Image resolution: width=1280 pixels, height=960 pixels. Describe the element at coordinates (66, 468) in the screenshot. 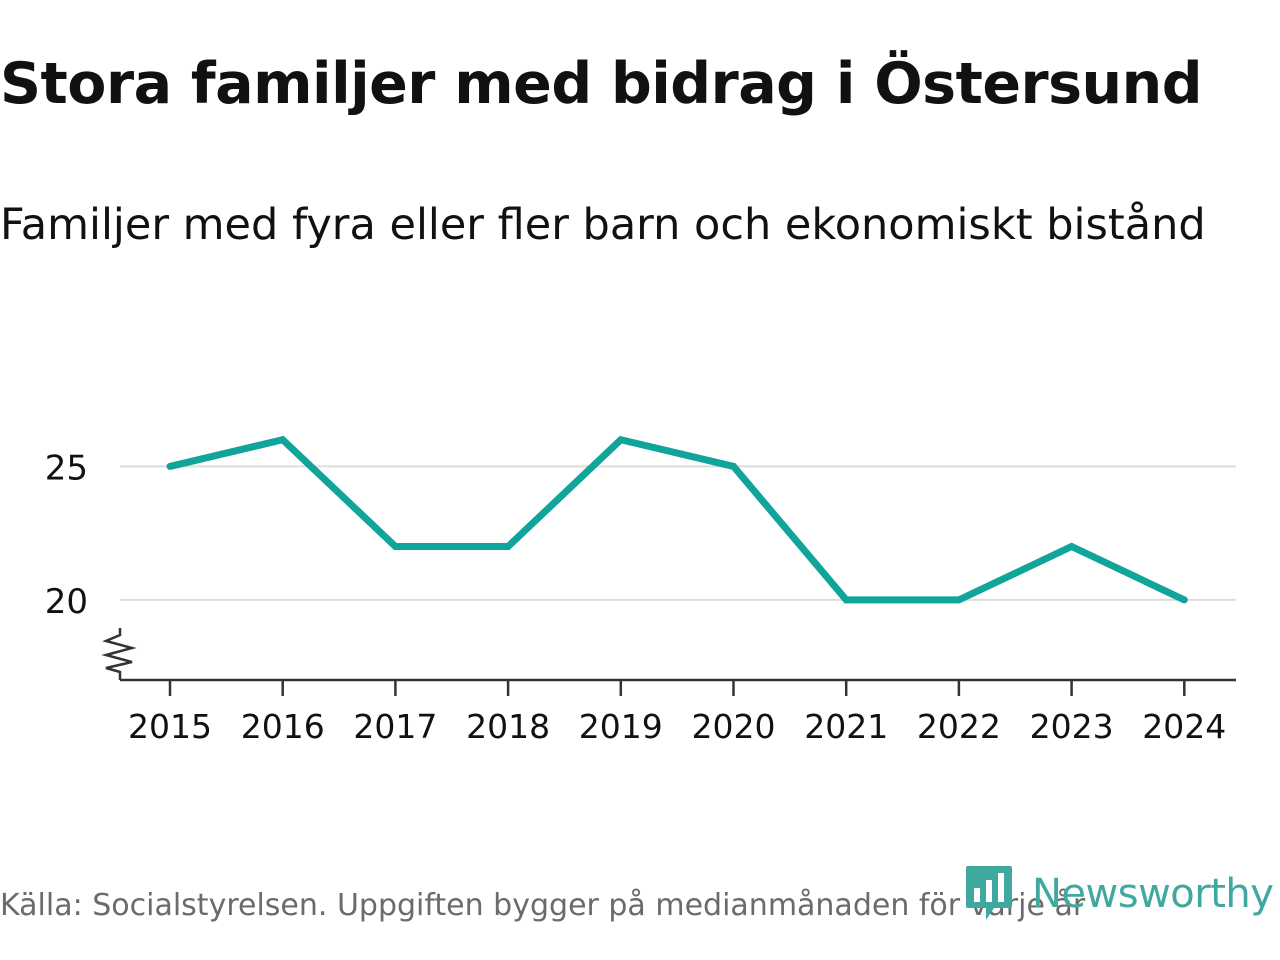

I see `y-tick-label-25: 25` at that location.